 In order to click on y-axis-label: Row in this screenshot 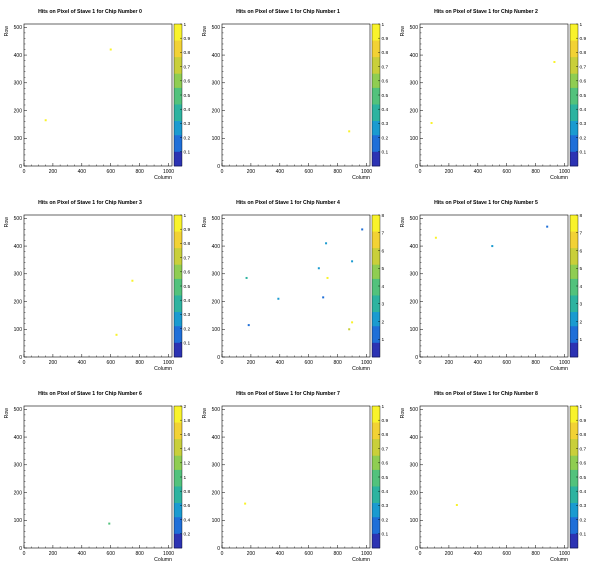, I will do `click(7, 222)`.